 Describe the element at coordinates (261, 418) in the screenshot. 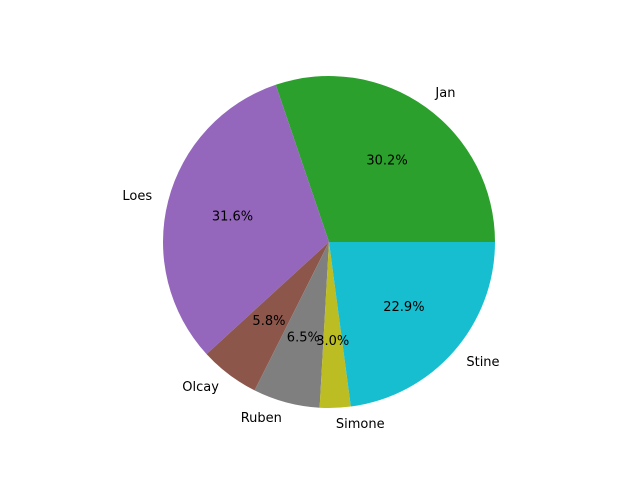

I see `slice-label-ruben: Ruben` at that location.